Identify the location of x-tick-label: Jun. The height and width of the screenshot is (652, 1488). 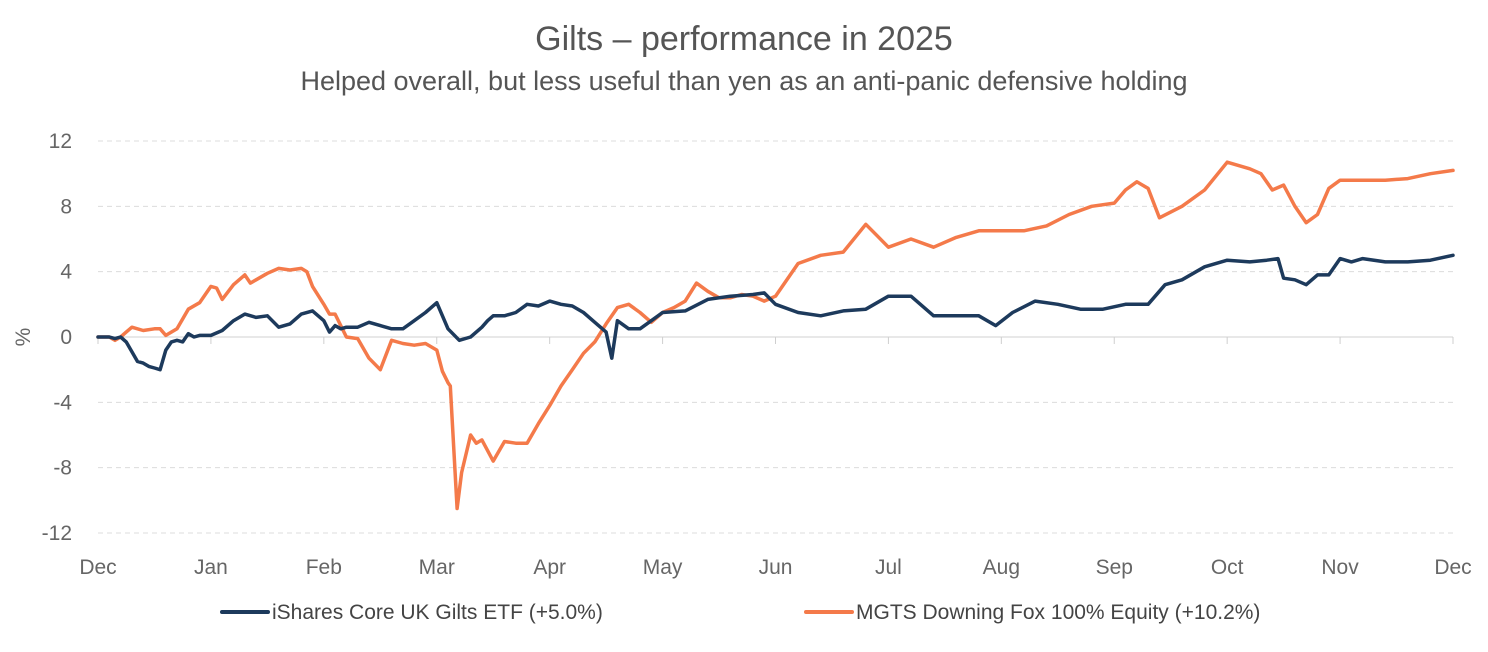
(776, 567).